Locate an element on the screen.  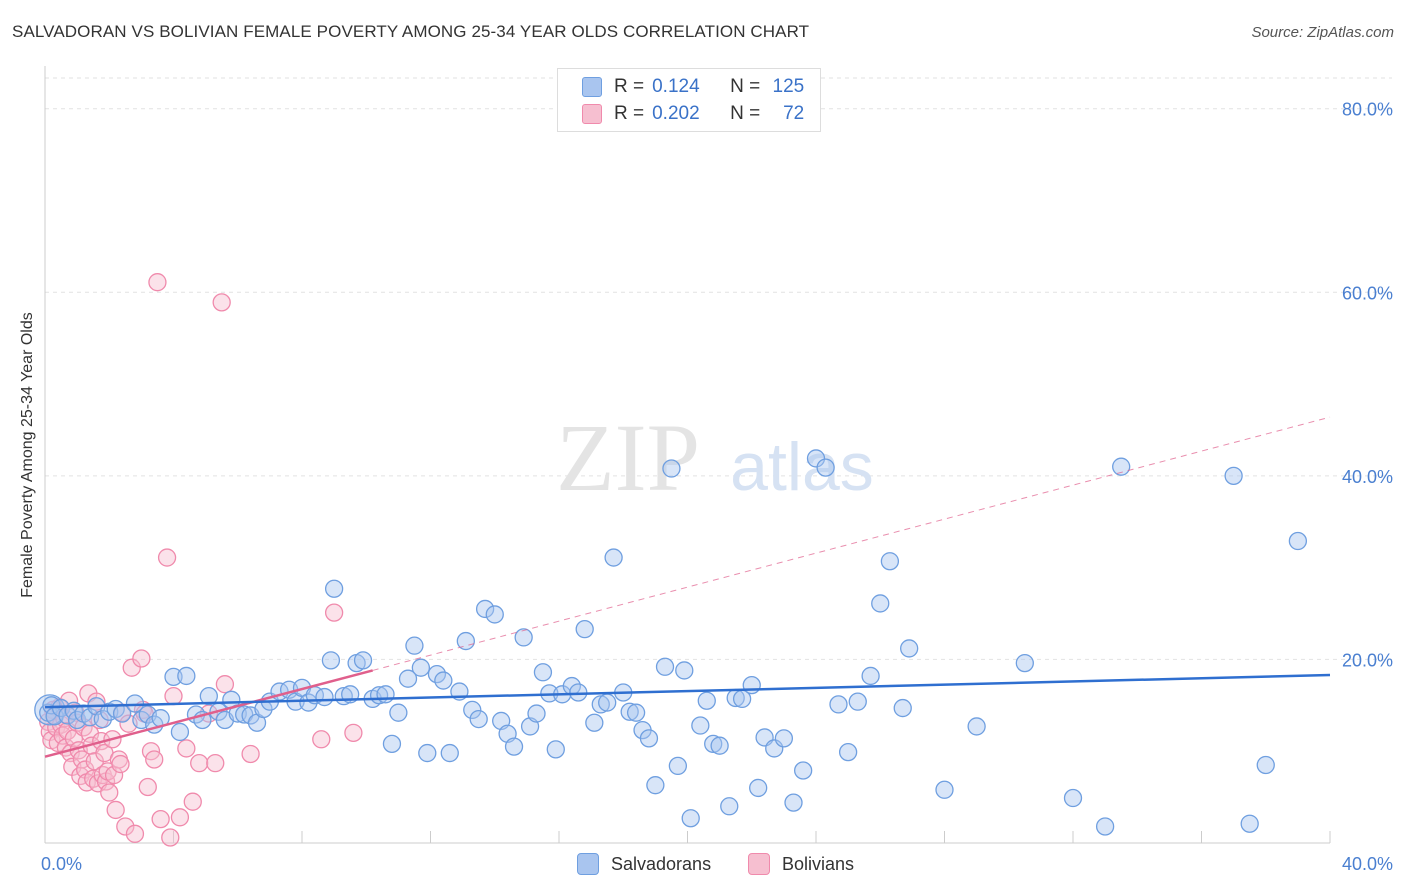
y-tick-label-40: 40.0% is located at coordinates (1367, 477).